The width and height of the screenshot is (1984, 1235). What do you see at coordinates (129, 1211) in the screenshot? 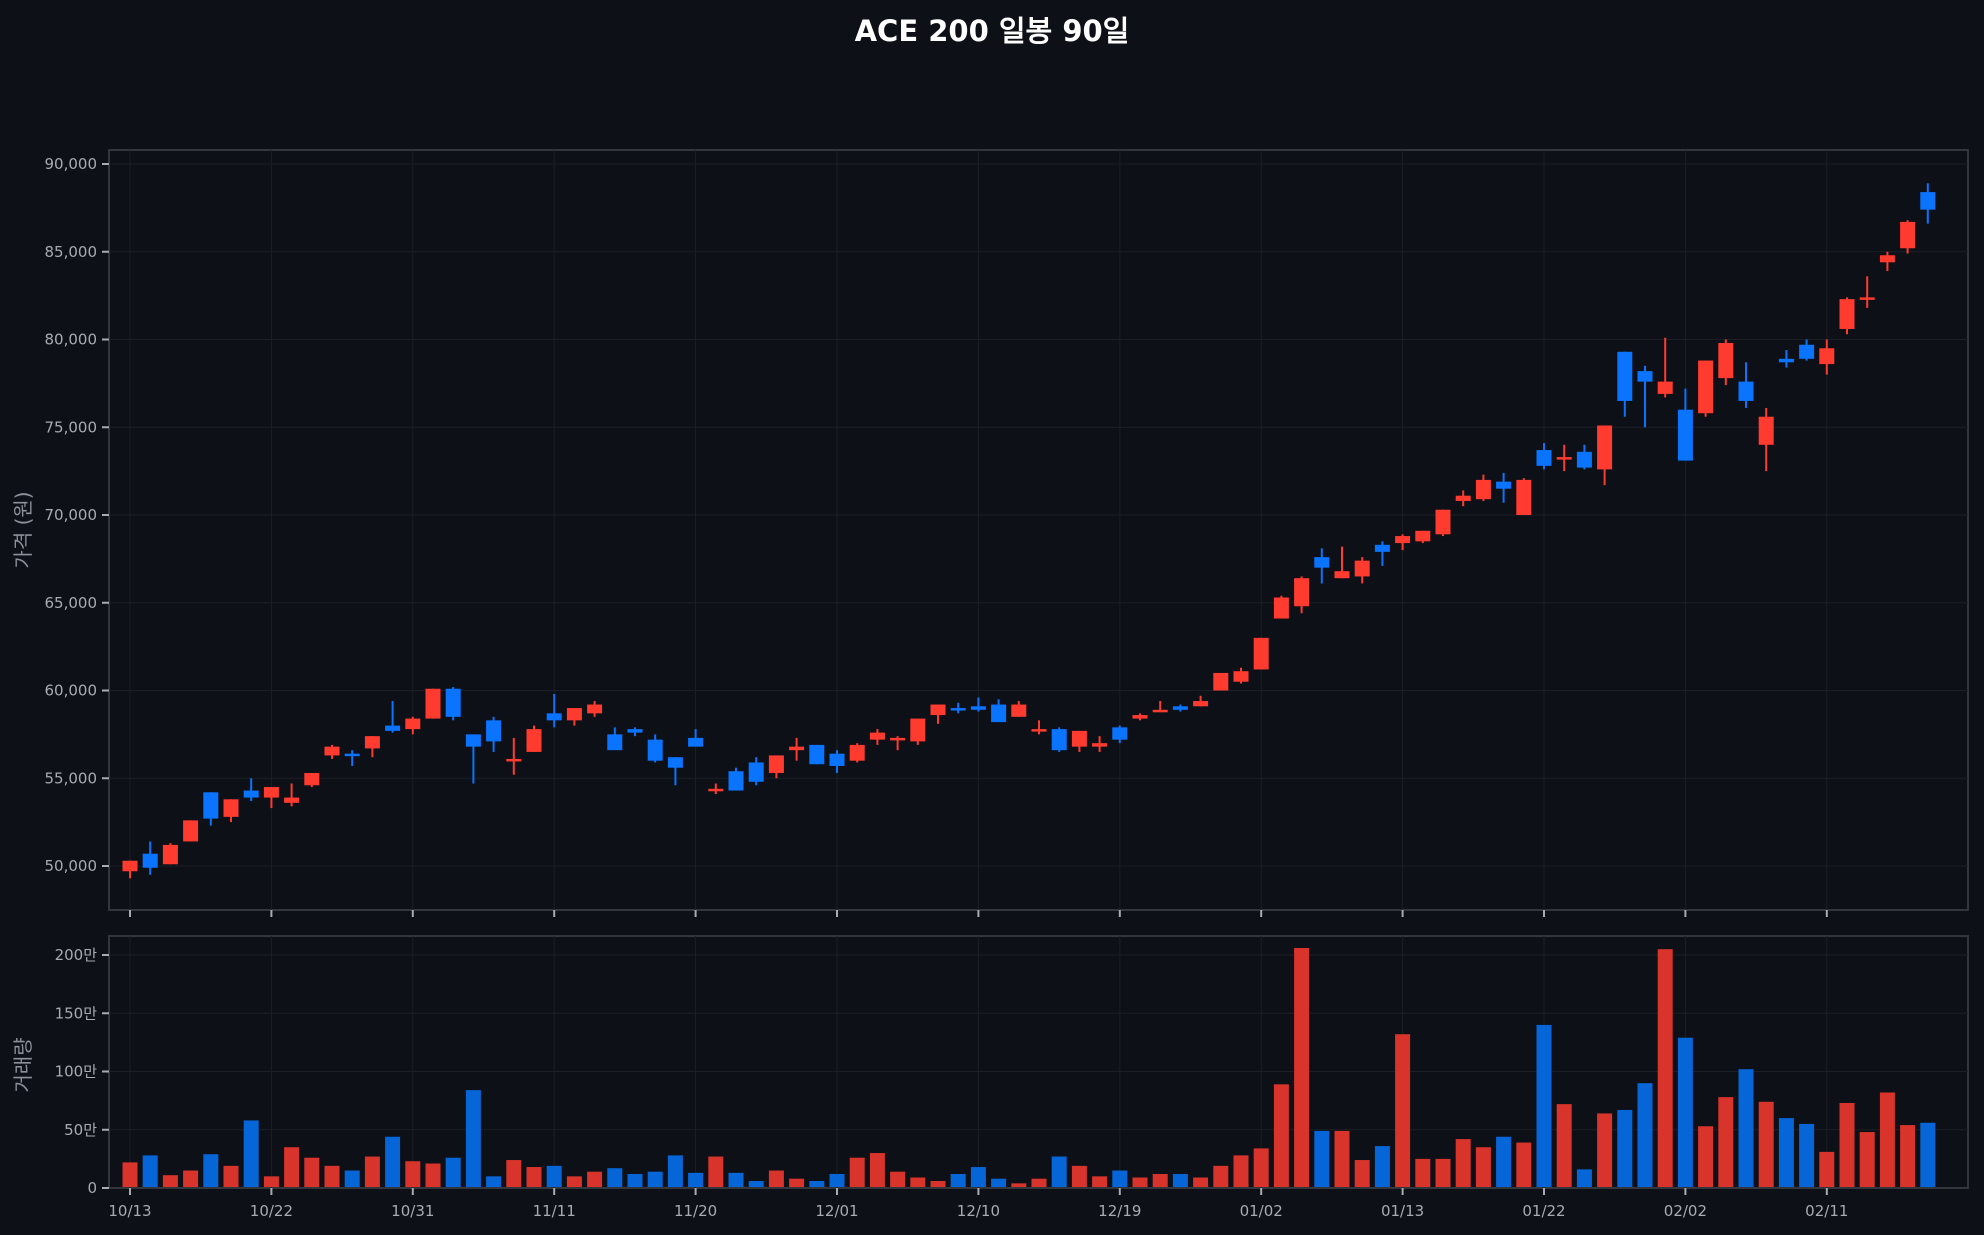
I see `x-tick-label: 10/13` at bounding box center [129, 1211].